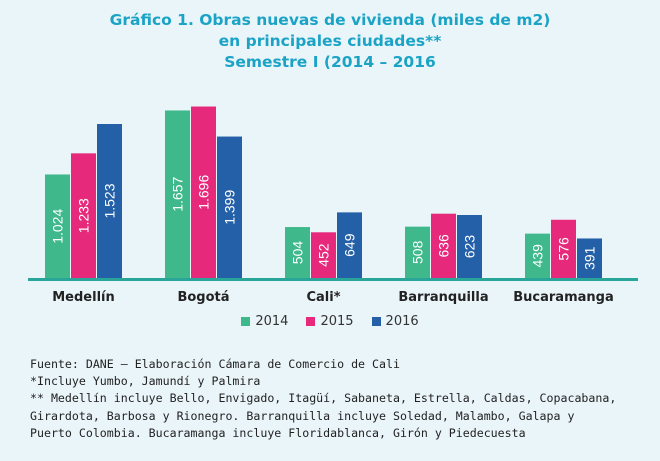  I want to click on legend-label-2014: 2014, so click(272, 321).